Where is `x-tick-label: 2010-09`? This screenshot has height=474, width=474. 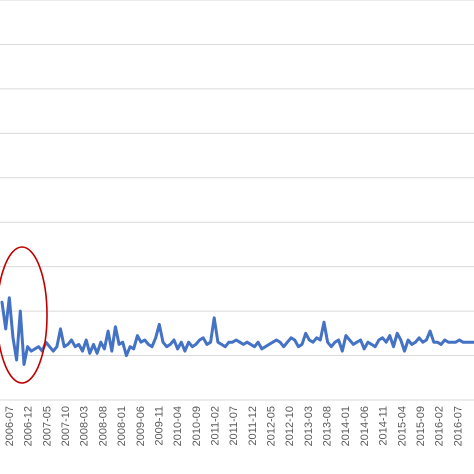 x-tick-label: 2010-09 is located at coordinates (197, 426).